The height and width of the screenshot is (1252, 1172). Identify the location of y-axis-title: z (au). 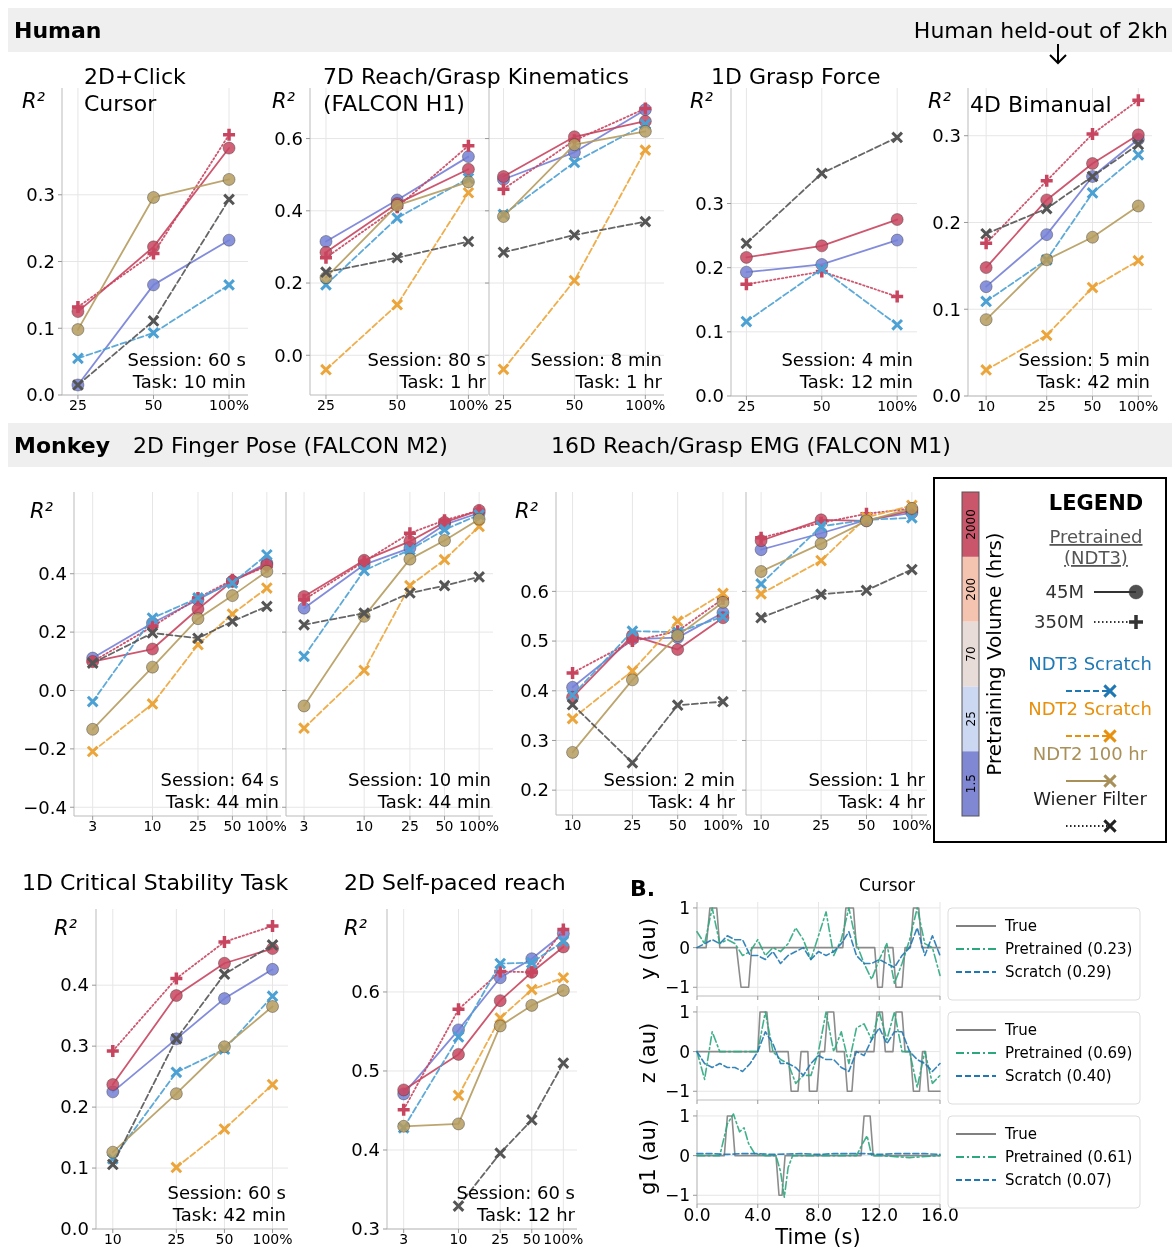
(648, 1053).